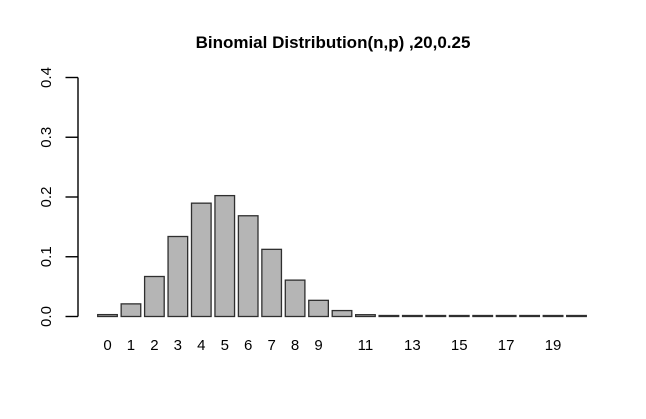  What do you see at coordinates (201, 345) in the screenshot?
I see `x-tick-label: 4` at bounding box center [201, 345].